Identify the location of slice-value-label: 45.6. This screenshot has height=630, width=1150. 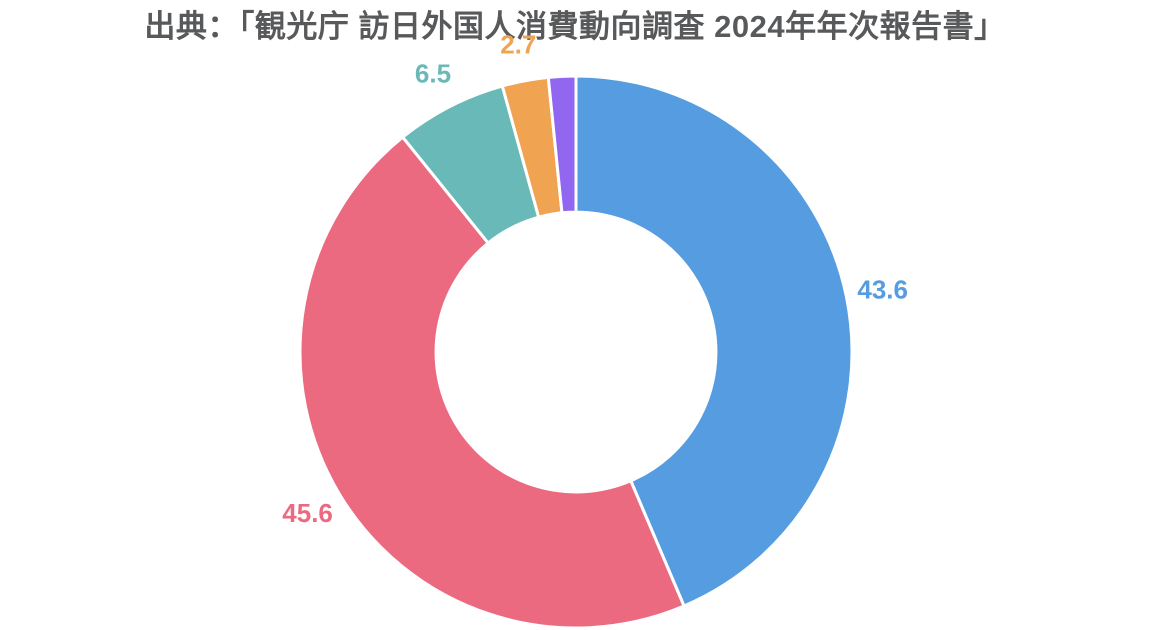
(307, 513).